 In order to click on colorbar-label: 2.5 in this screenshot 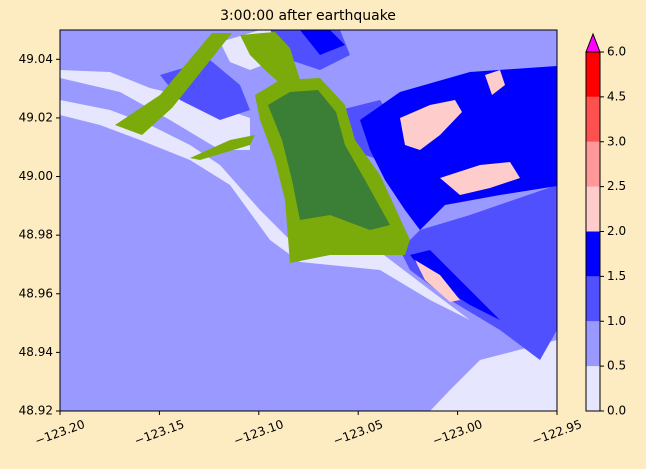, I will do `click(616, 186)`.